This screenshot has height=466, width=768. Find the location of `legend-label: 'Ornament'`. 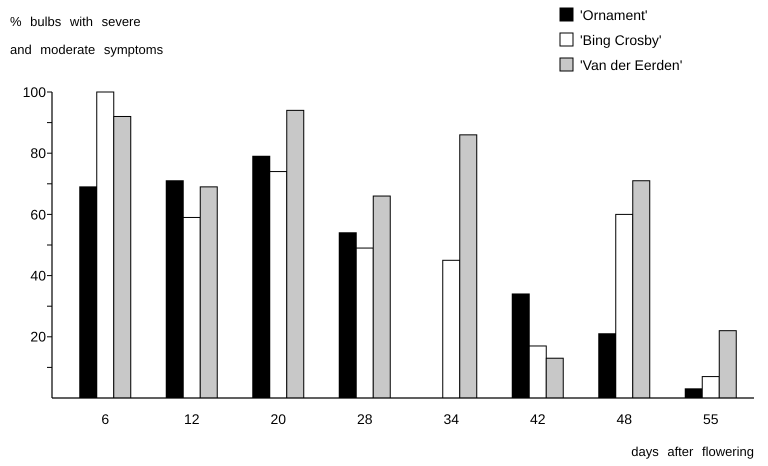

legend-label: 'Ornament' is located at coordinates (614, 14).